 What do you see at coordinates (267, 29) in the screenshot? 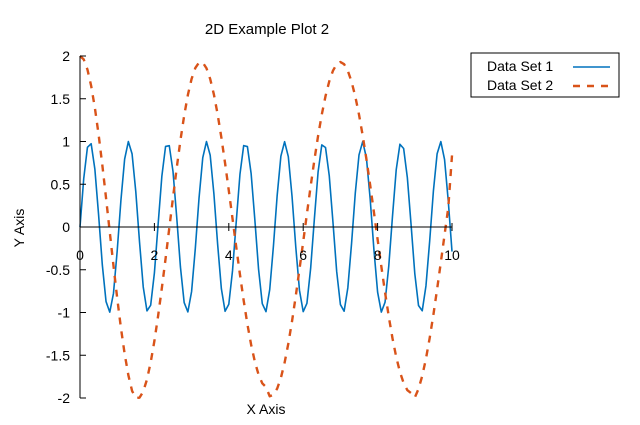
I see `chart-title: 2D Example Plot 2` at bounding box center [267, 29].